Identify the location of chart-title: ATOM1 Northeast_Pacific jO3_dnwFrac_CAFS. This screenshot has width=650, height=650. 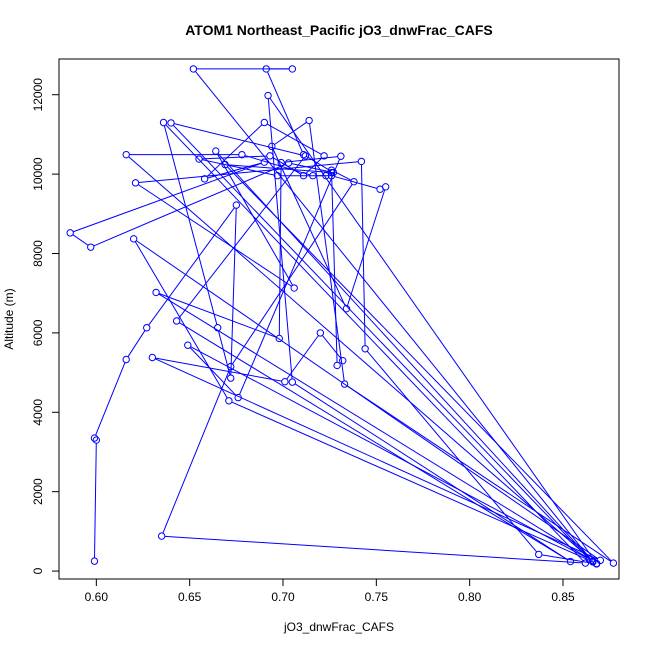
(339, 30).